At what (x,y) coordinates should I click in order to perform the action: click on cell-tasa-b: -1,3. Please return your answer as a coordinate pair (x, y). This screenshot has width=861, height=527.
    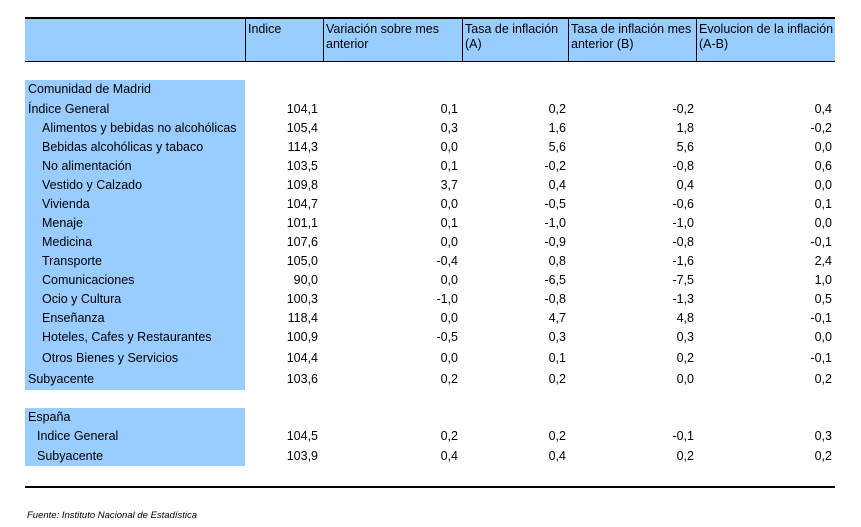
    Looking at the image, I should click on (683, 299).